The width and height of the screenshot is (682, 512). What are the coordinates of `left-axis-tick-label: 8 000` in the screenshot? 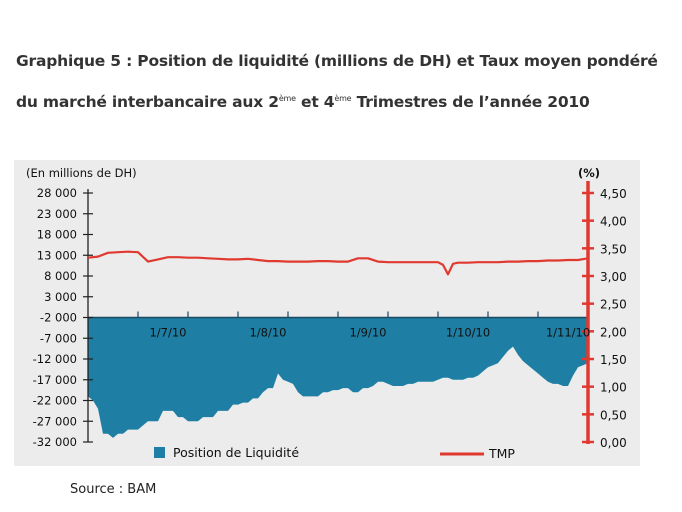 It's located at (60, 276).